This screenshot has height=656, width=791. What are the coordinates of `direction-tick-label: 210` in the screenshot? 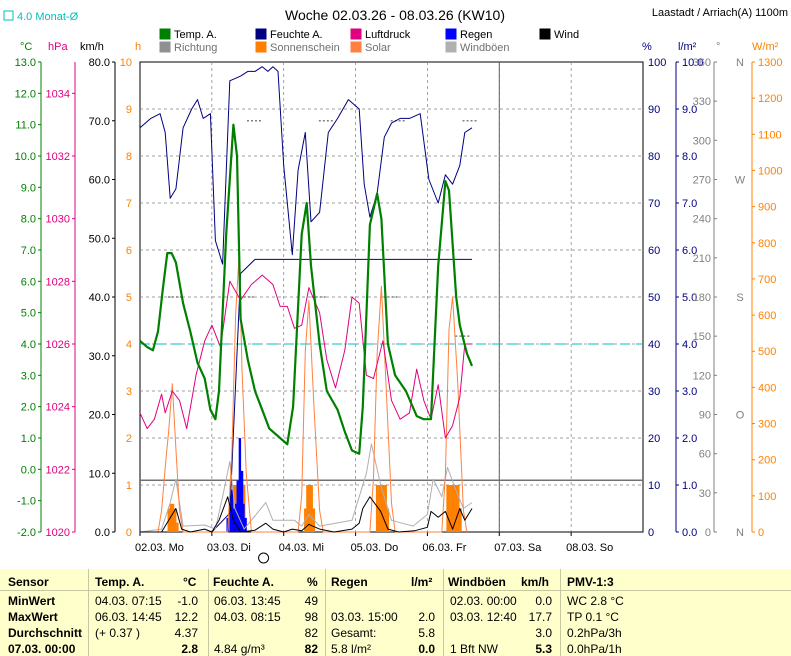 It's located at (702, 259).